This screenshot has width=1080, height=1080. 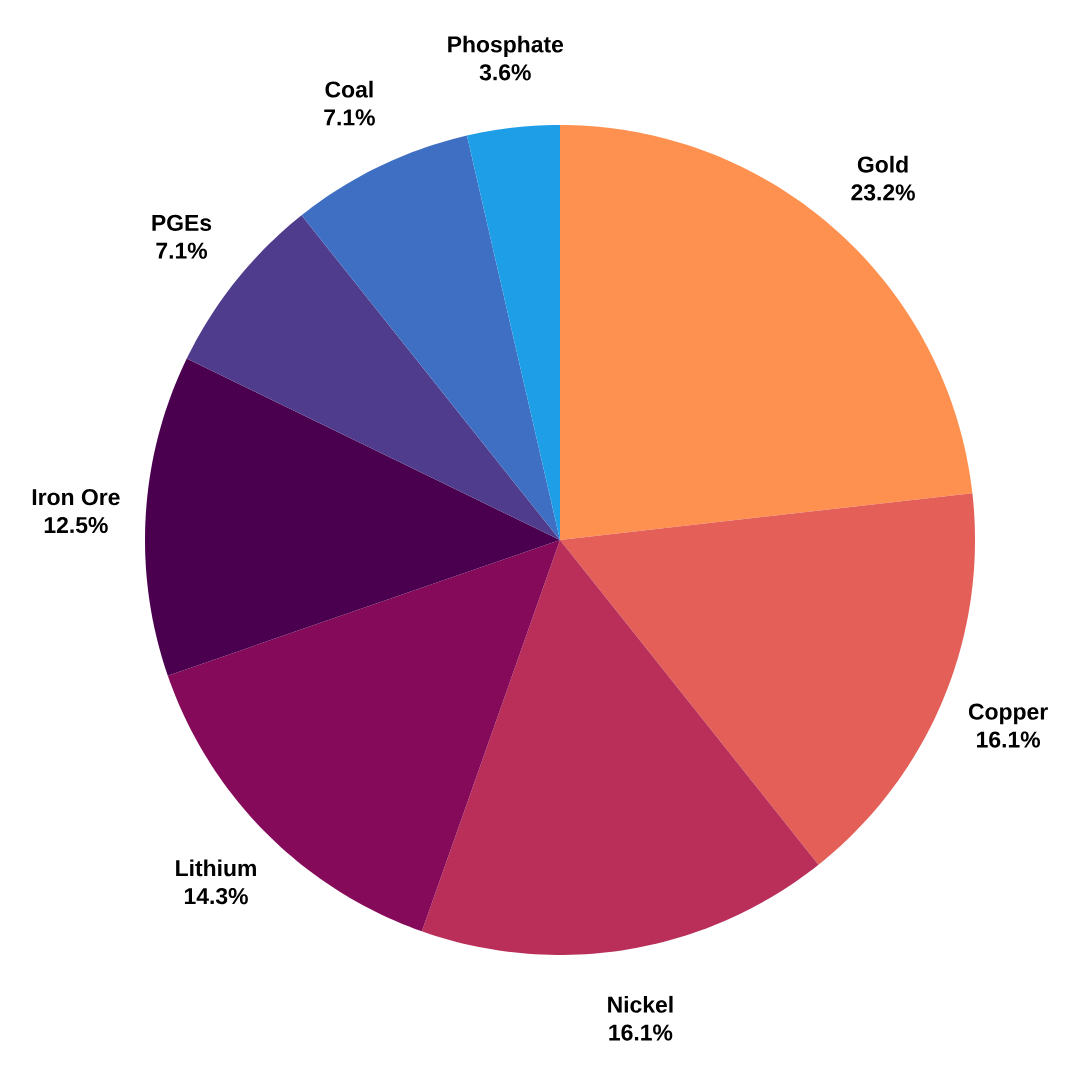 What do you see at coordinates (216, 896) in the screenshot?
I see `data-label: 14.3%` at bounding box center [216, 896].